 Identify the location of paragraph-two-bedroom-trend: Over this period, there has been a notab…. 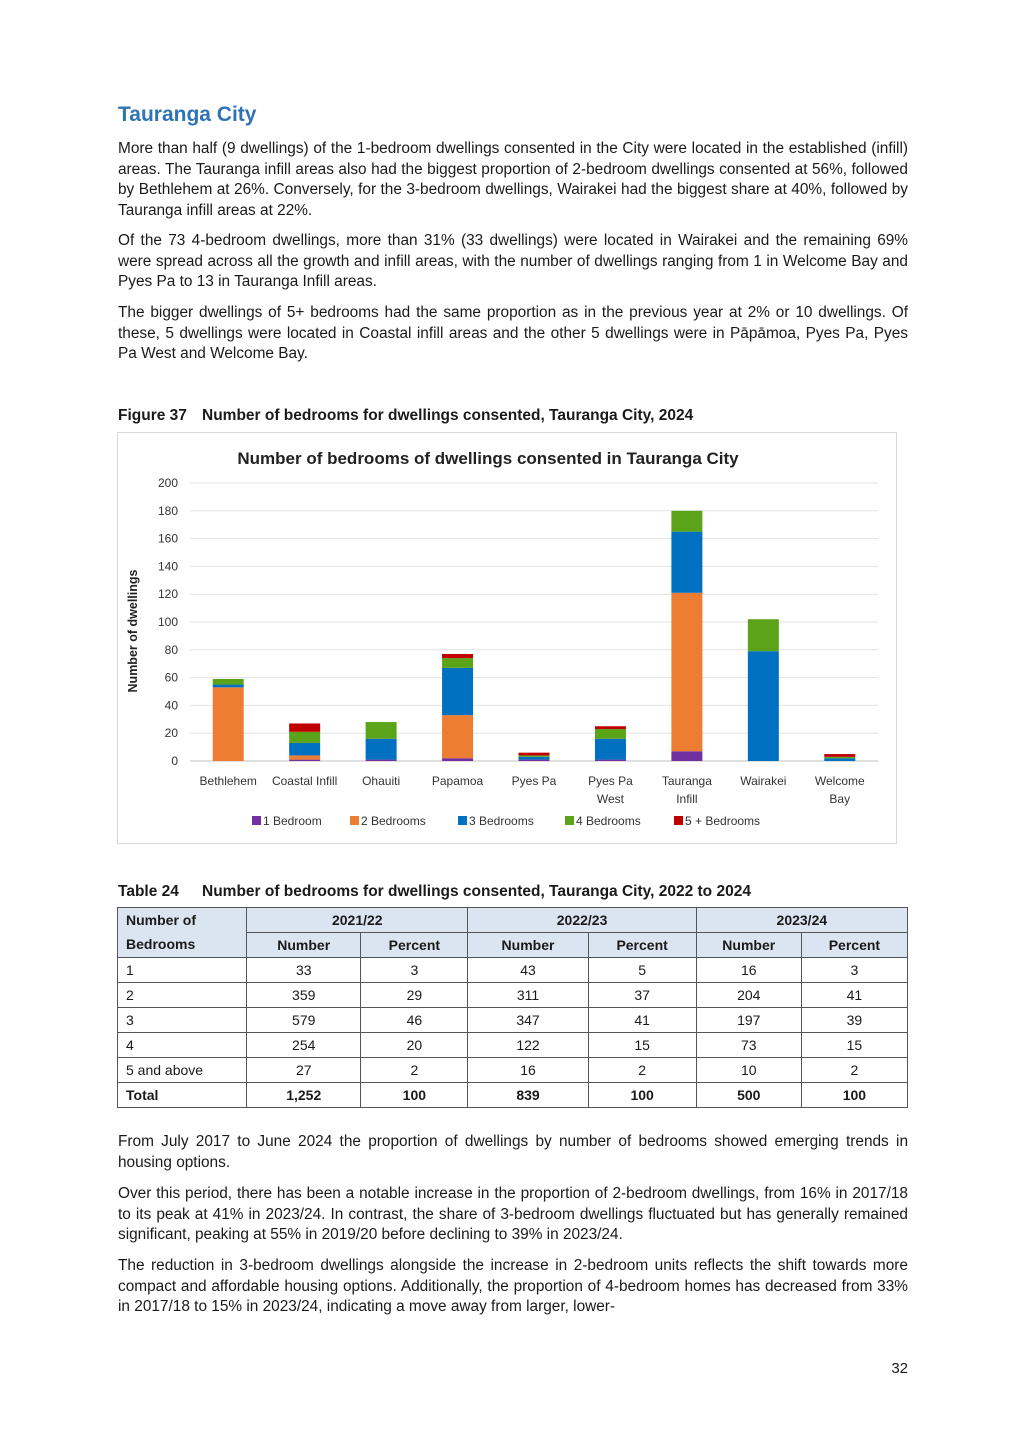
(513, 1214).